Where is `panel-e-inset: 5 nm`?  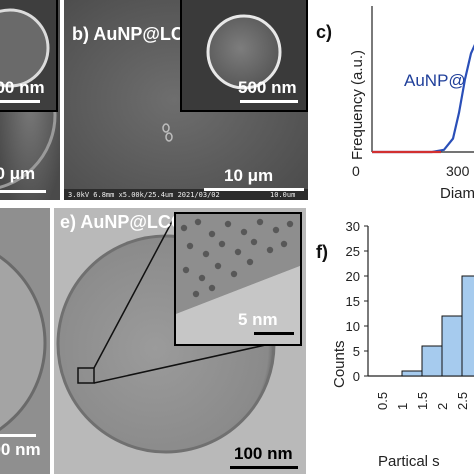
panel-e-inset: 5 nm is located at coordinates (238, 279).